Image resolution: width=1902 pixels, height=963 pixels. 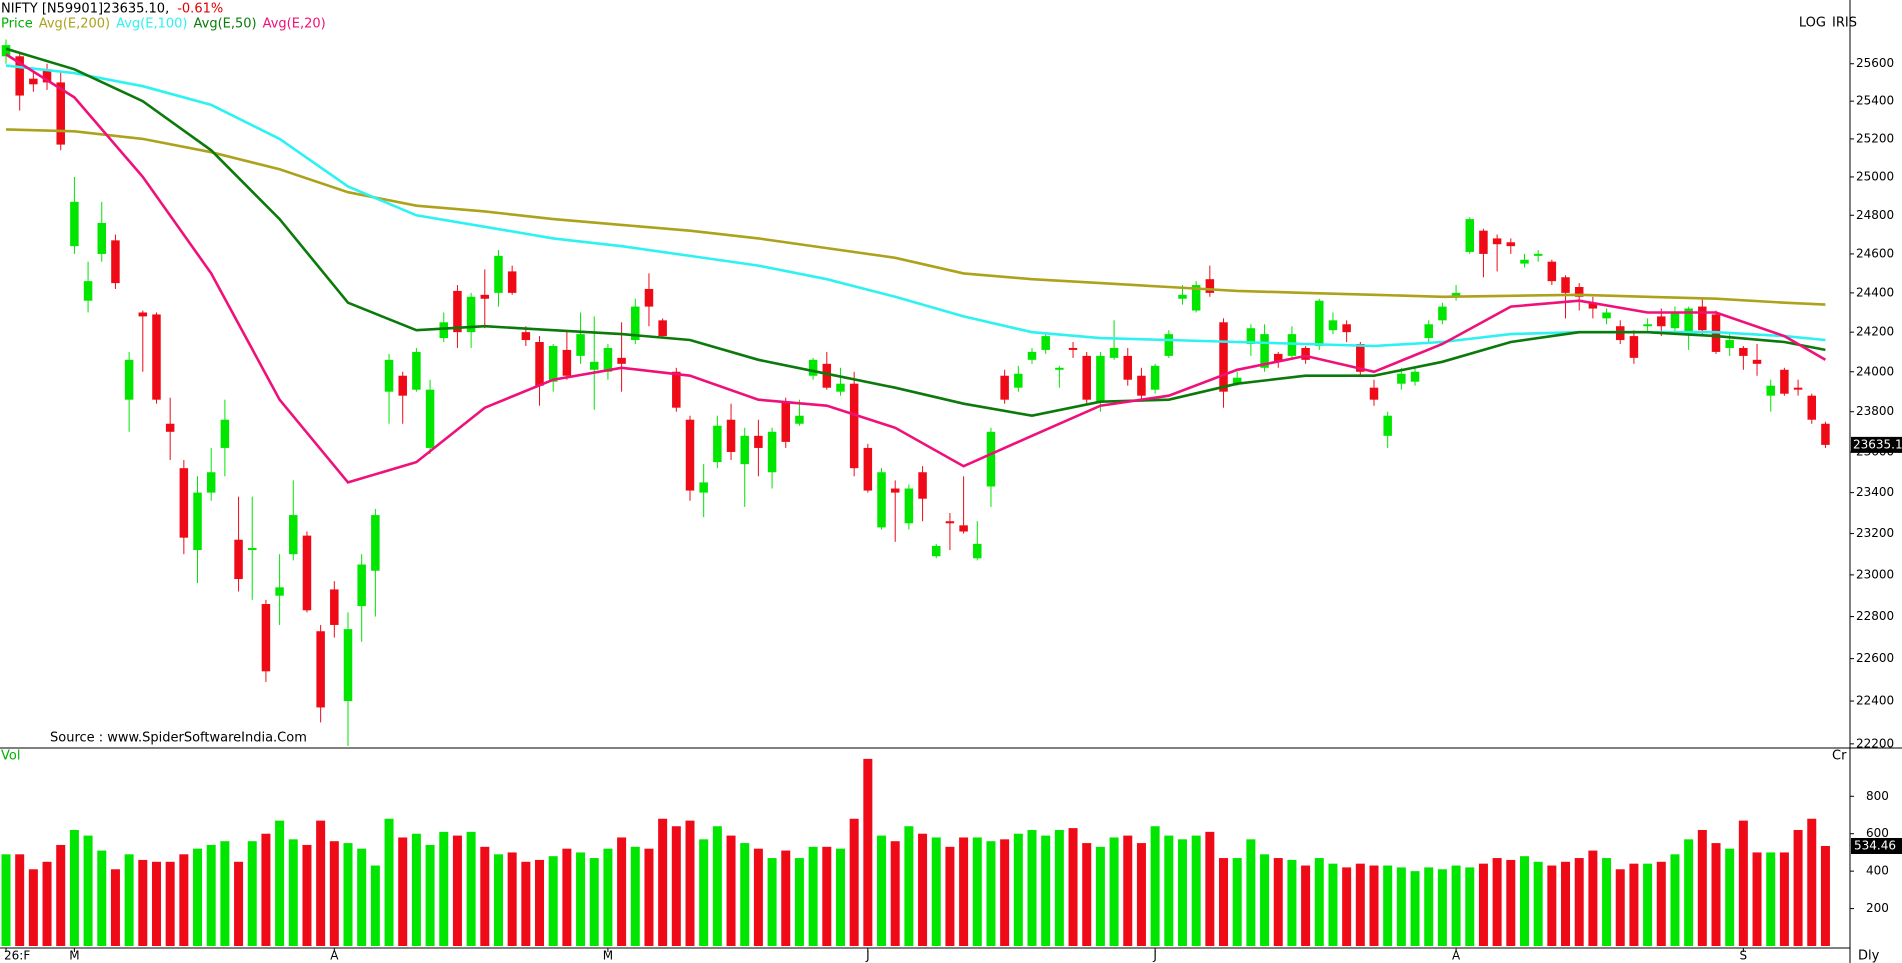 I want to click on x-tick-label: 26:F, so click(x=17, y=956).